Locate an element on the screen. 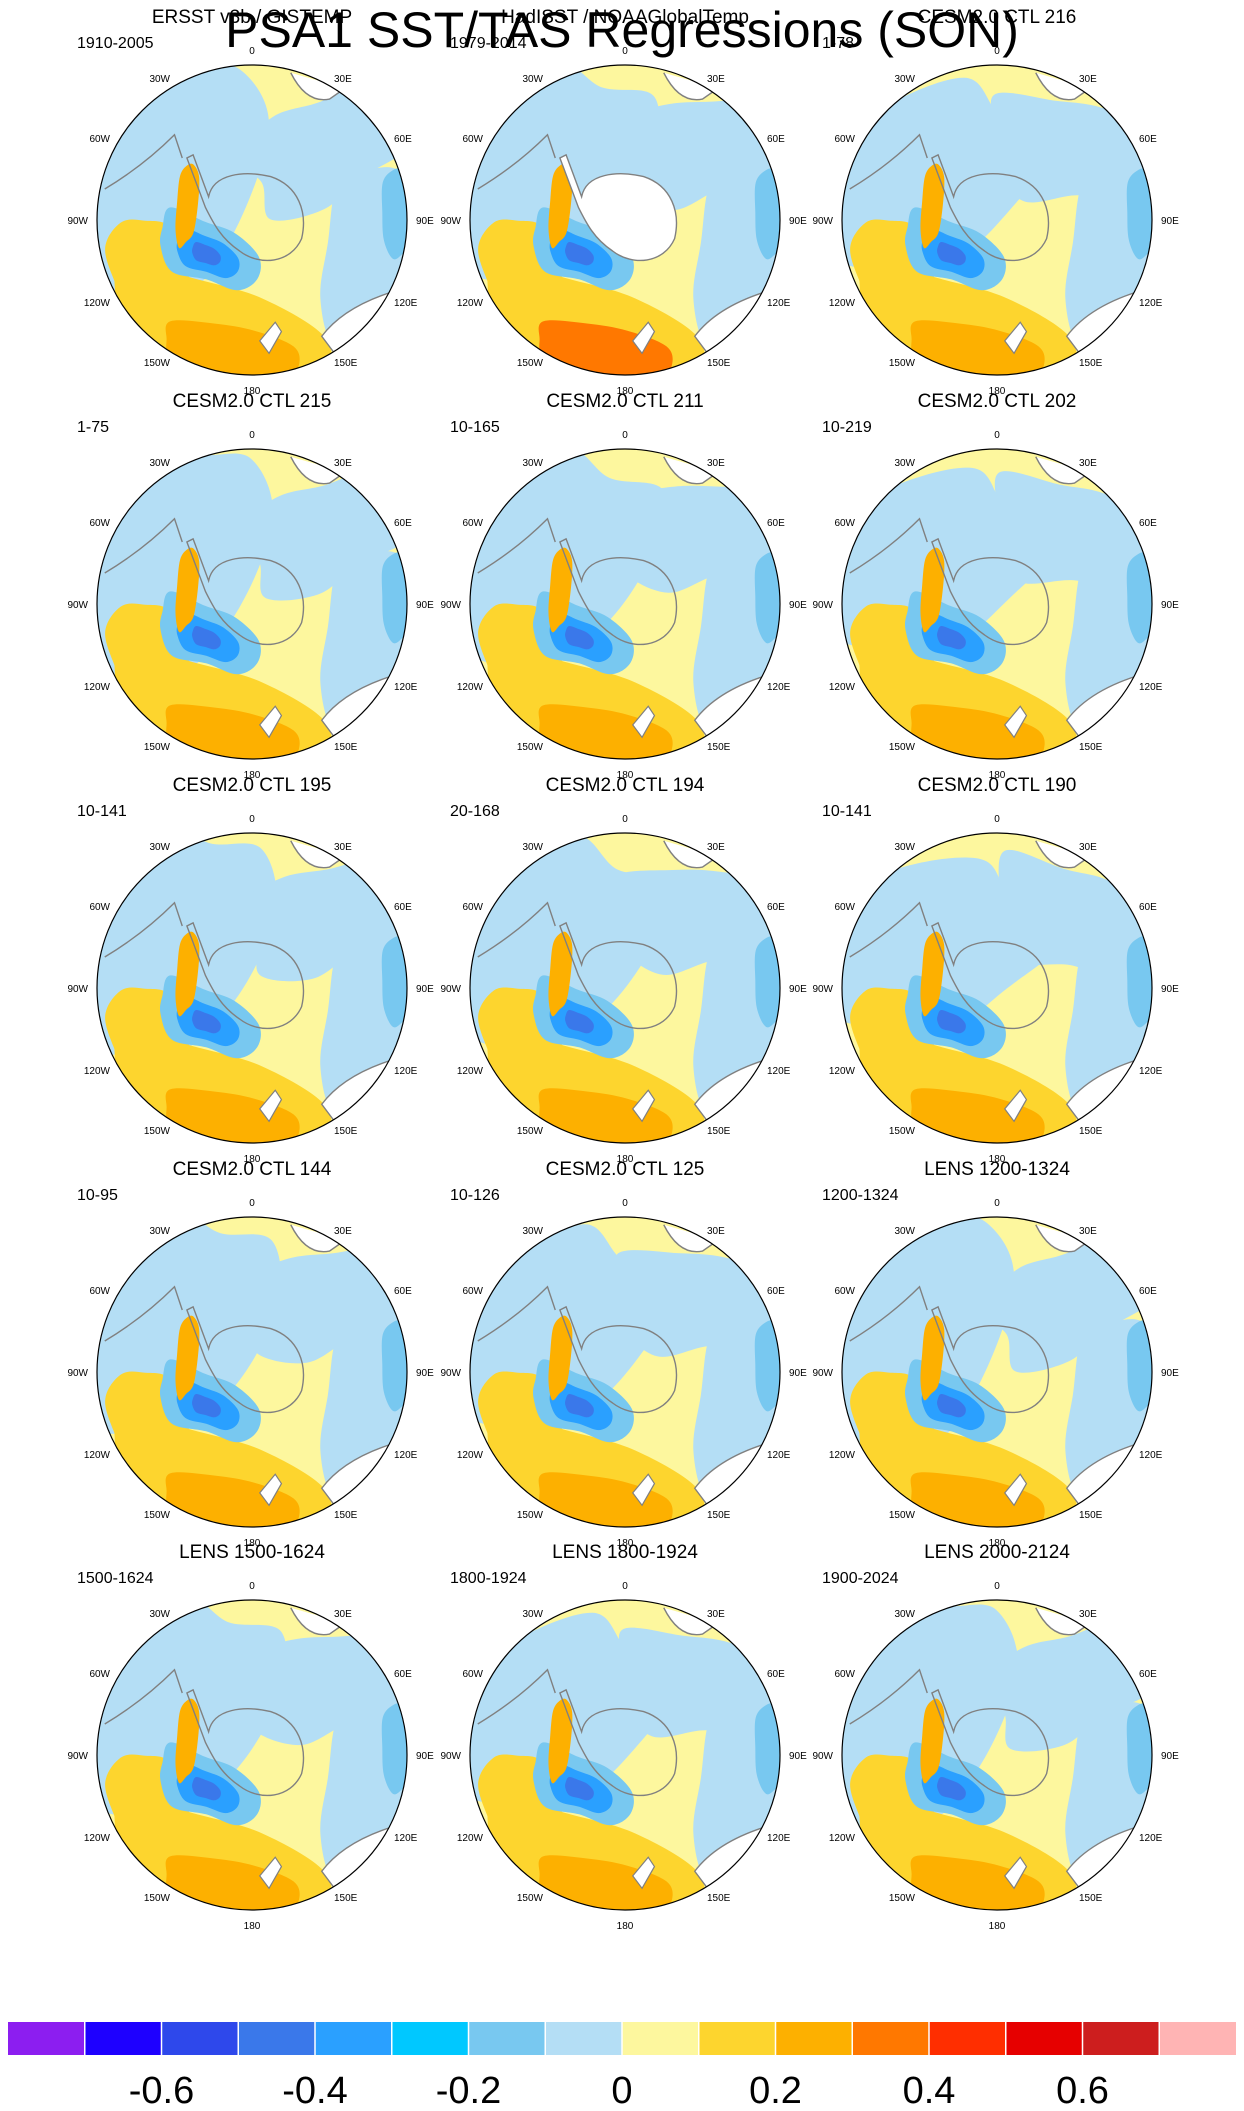 The height and width of the screenshot is (2111, 1244). panel-title: CESM2.0 CTL 194 is located at coordinates (625, 785).